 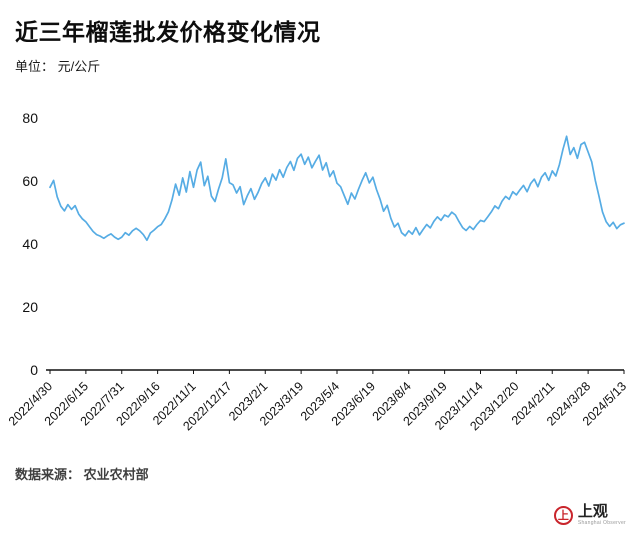 What do you see at coordinates (58, 66) in the screenshot?
I see `unit-label: 单位： 元/公斤` at bounding box center [58, 66].